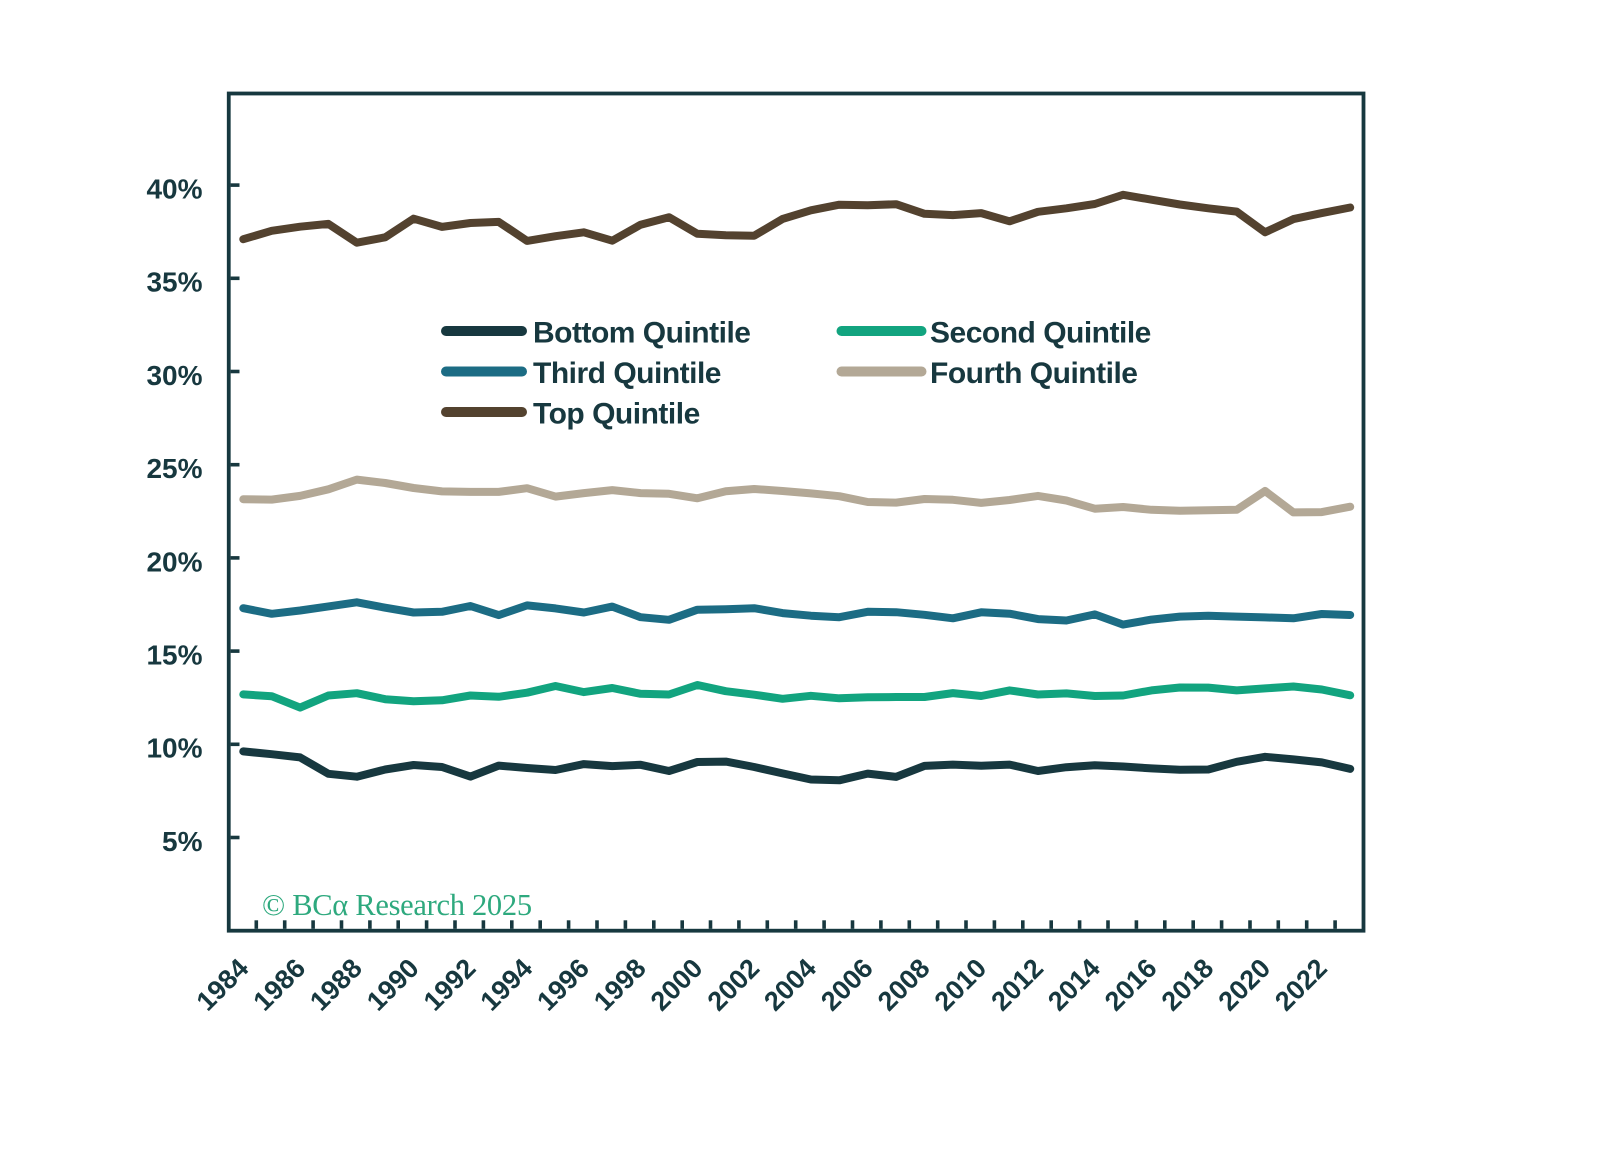 The width and height of the screenshot is (1597, 1149). Describe the element at coordinates (616, 414) in the screenshot. I see `svg-text: Top Quintile` at that location.